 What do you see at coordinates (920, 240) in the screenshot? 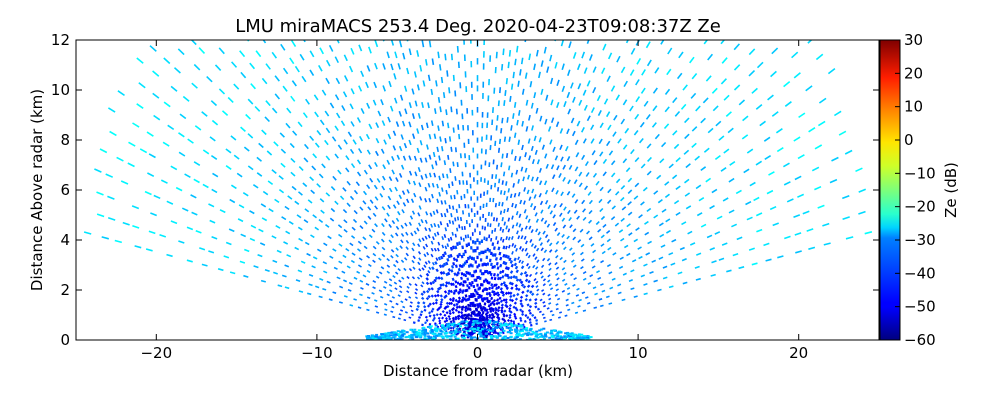
I see `colorbar-tick-label: −30` at bounding box center [920, 240].